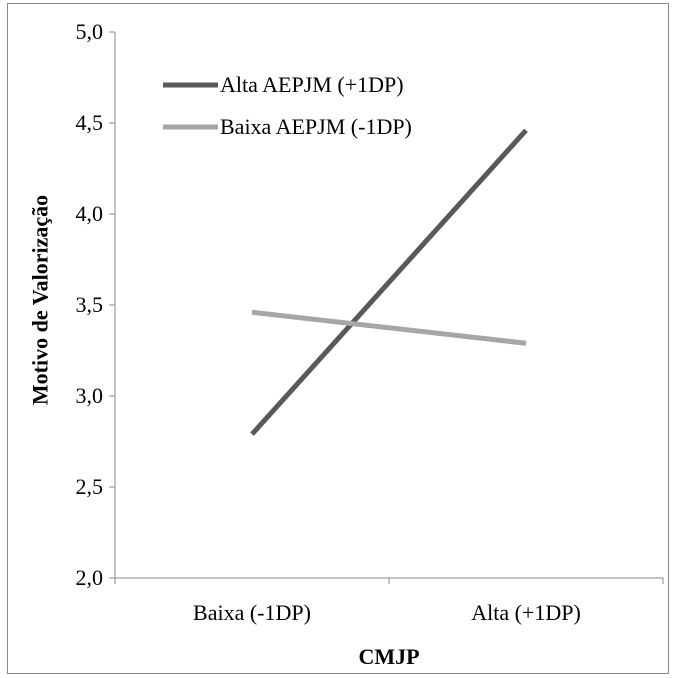  What do you see at coordinates (90, 395) in the screenshot?
I see `y-tick-label: 3,0` at bounding box center [90, 395].